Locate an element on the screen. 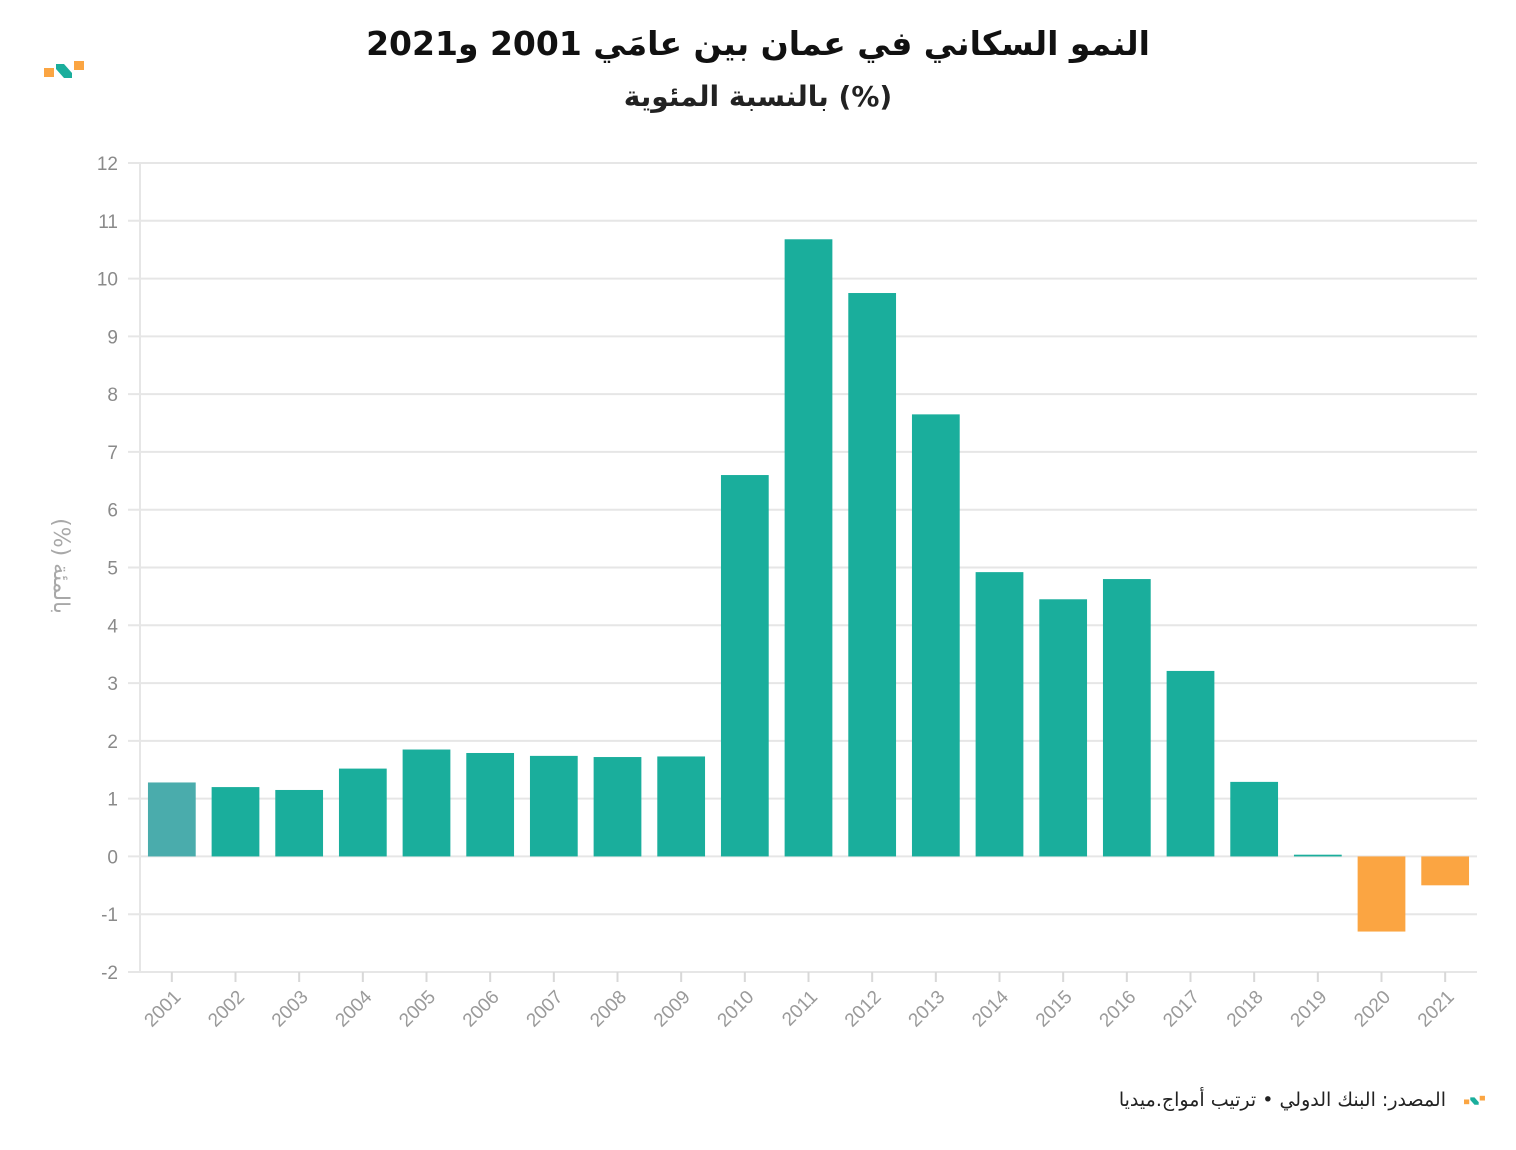 This screenshot has width=1516, height=1150. source-note: المصدر: البنك الدولي • ترتيب أمواج.ميديا is located at coordinates (1282, 1100).